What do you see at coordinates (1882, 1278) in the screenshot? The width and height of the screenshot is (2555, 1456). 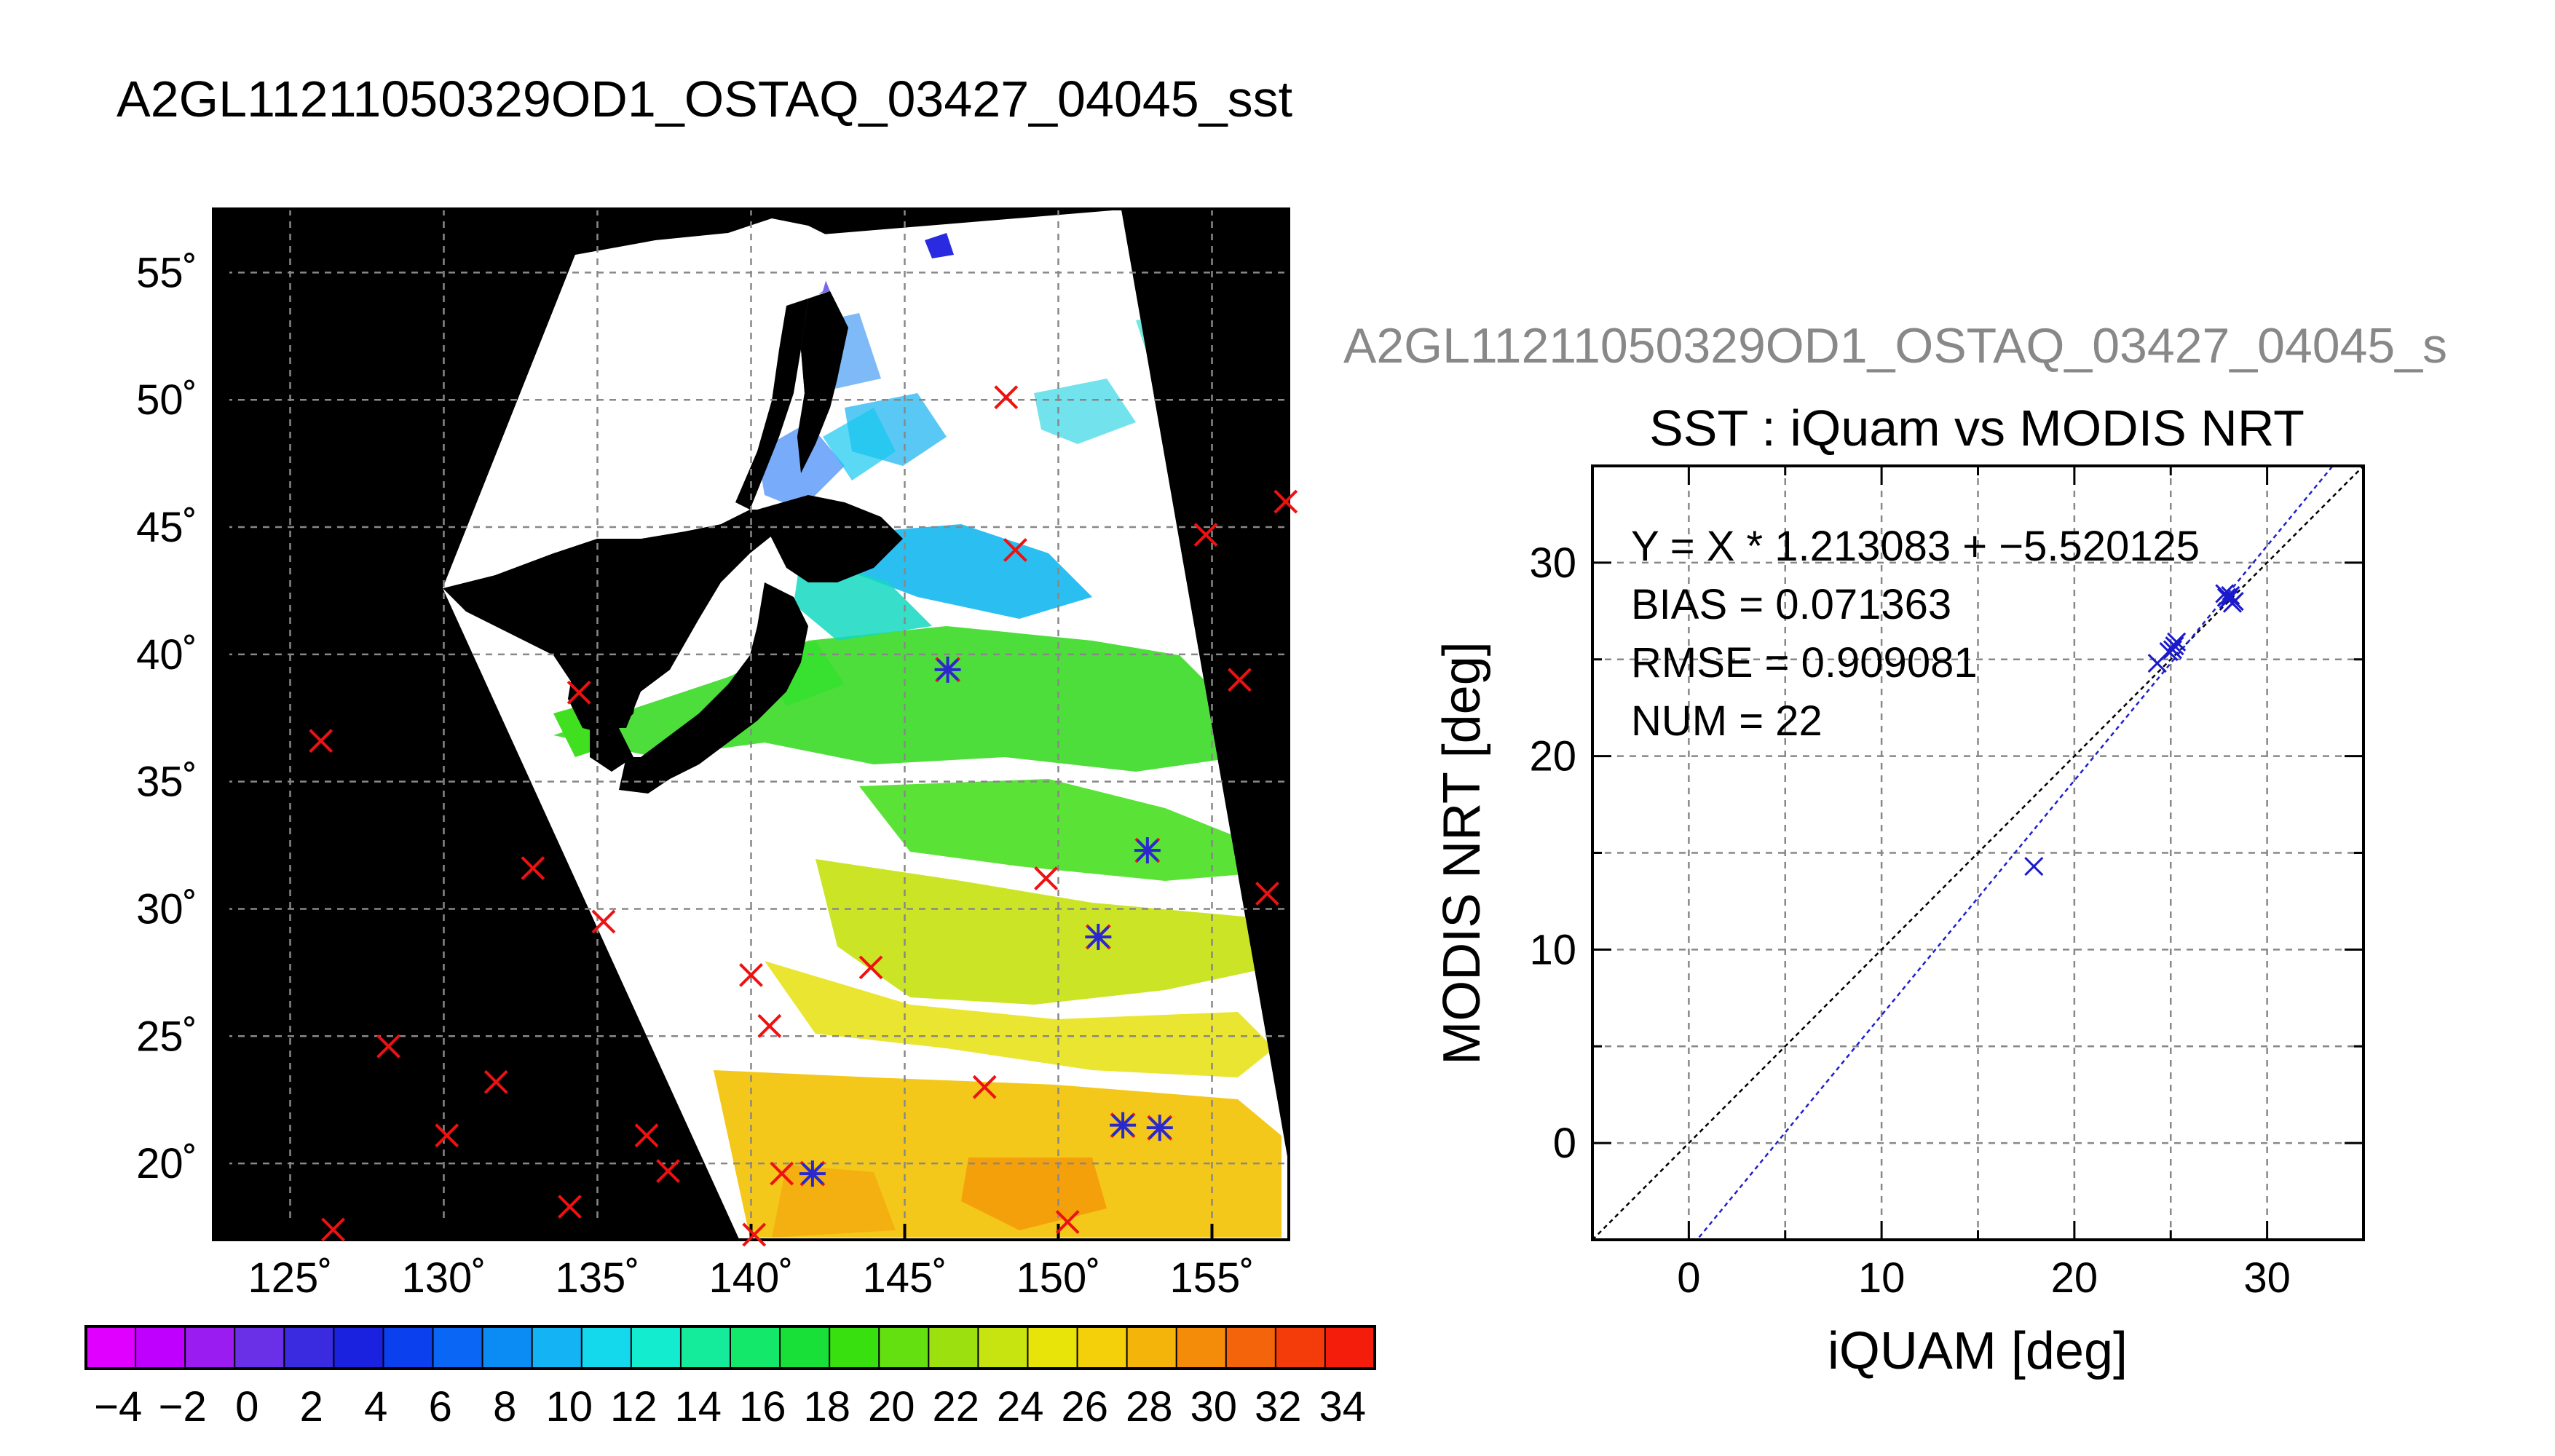 I see `scatter-x-tick-label: 10` at bounding box center [1882, 1278].